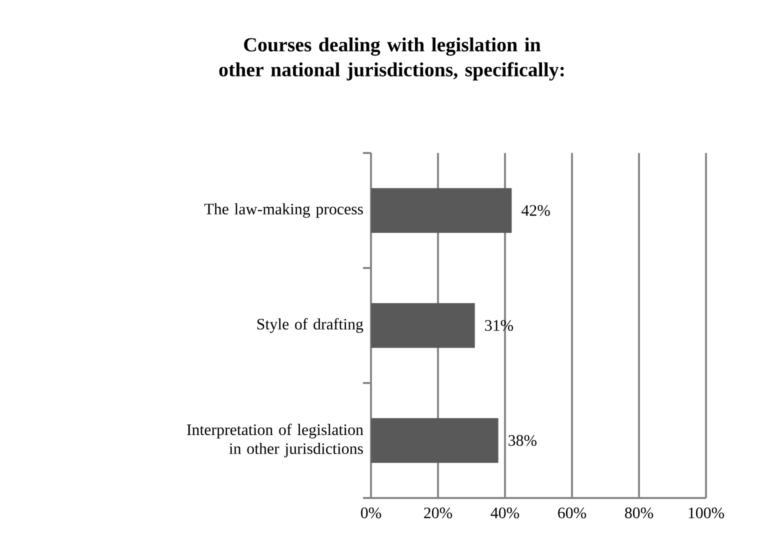 The height and width of the screenshot is (535, 784). Describe the element at coordinates (536, 210) in the screenshot. I see `data-label: 42%` at that location.